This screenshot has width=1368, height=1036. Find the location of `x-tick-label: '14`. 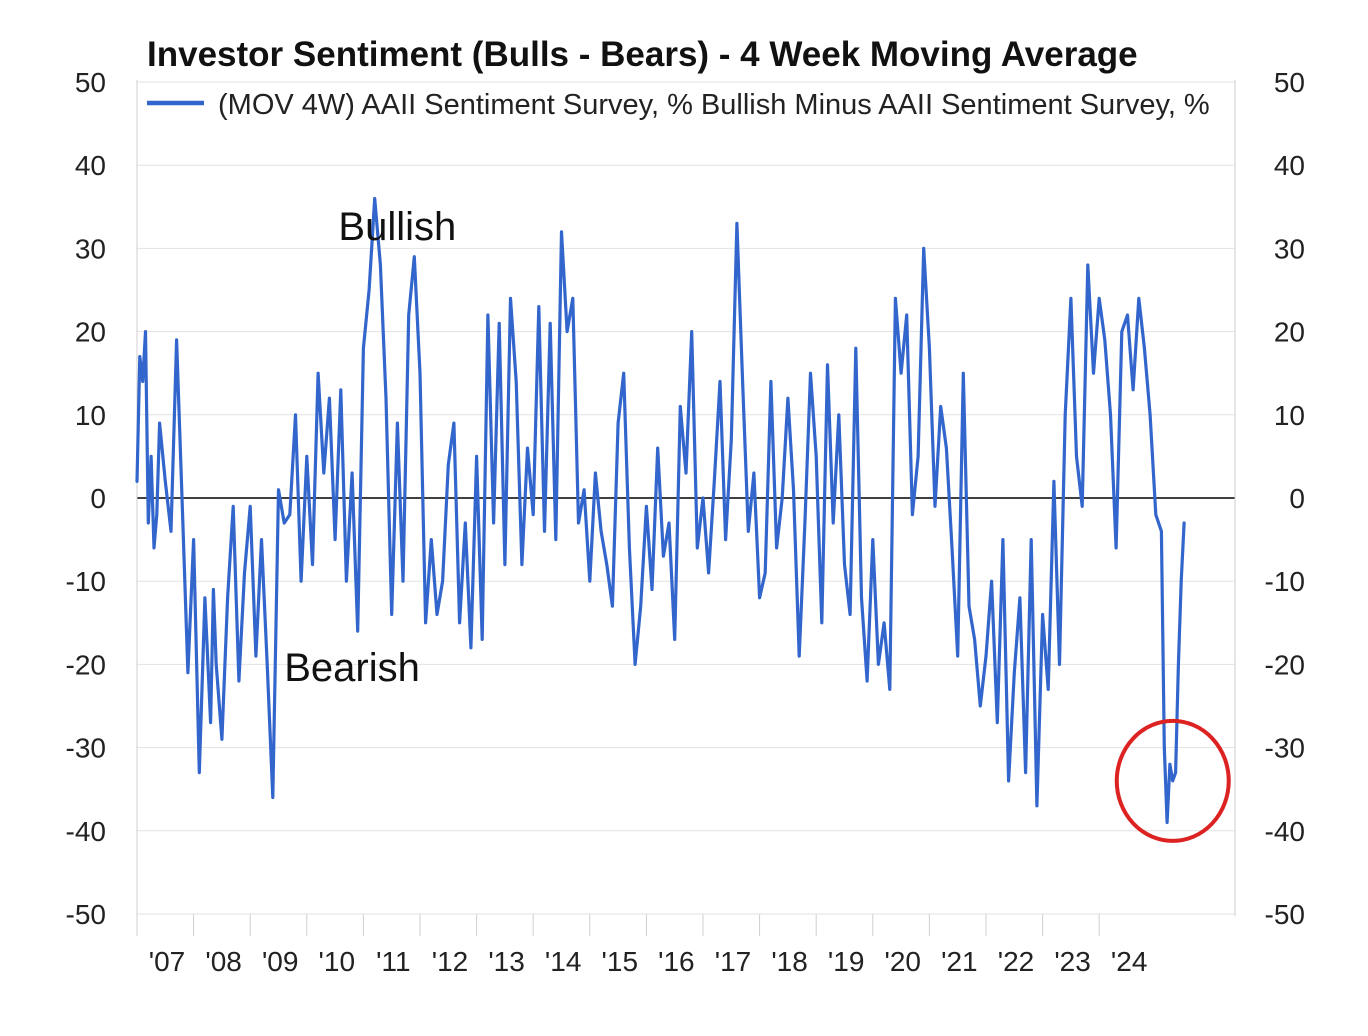

x-tick-label: '14 is located at coordinates (563, 961).